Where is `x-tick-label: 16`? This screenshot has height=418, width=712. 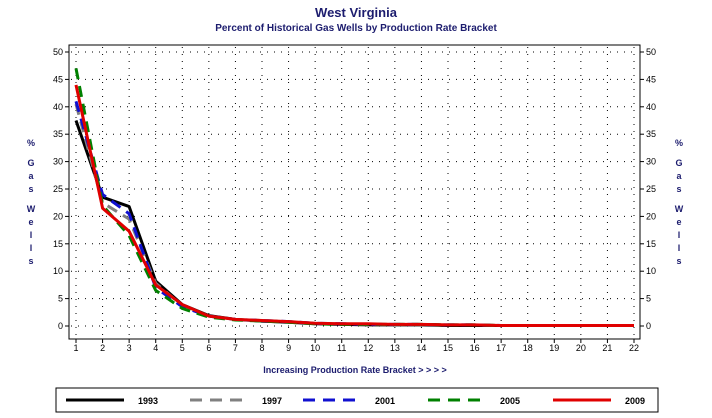 x-tick-label: 16 is located at coordinates (475, 348).